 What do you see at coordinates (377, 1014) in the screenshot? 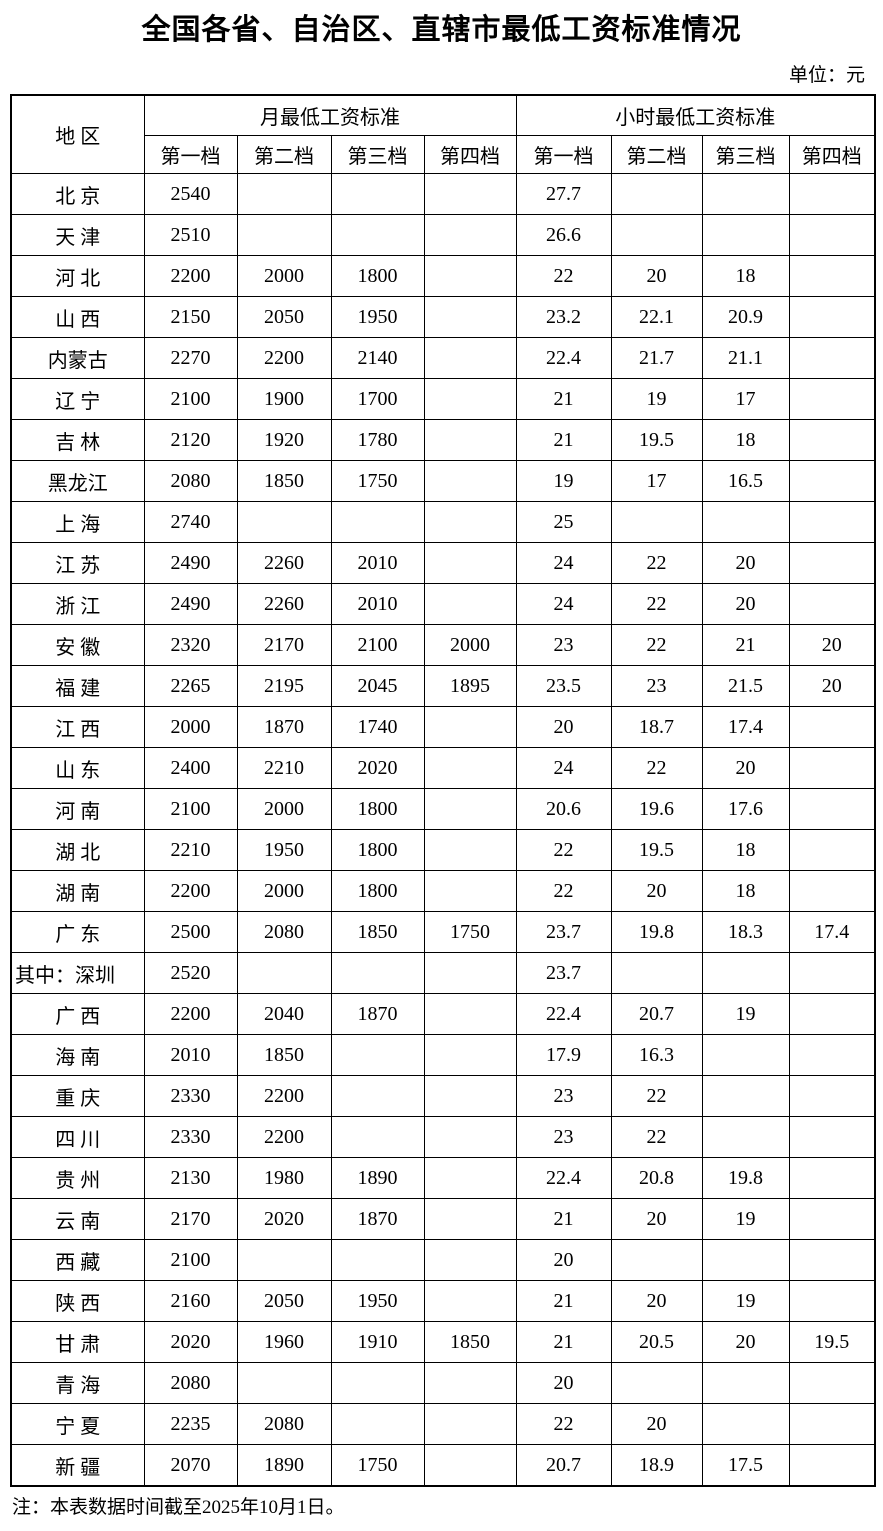
I see `monthly-tier-3-cell: 1870` at bounding box center [377, 1014].